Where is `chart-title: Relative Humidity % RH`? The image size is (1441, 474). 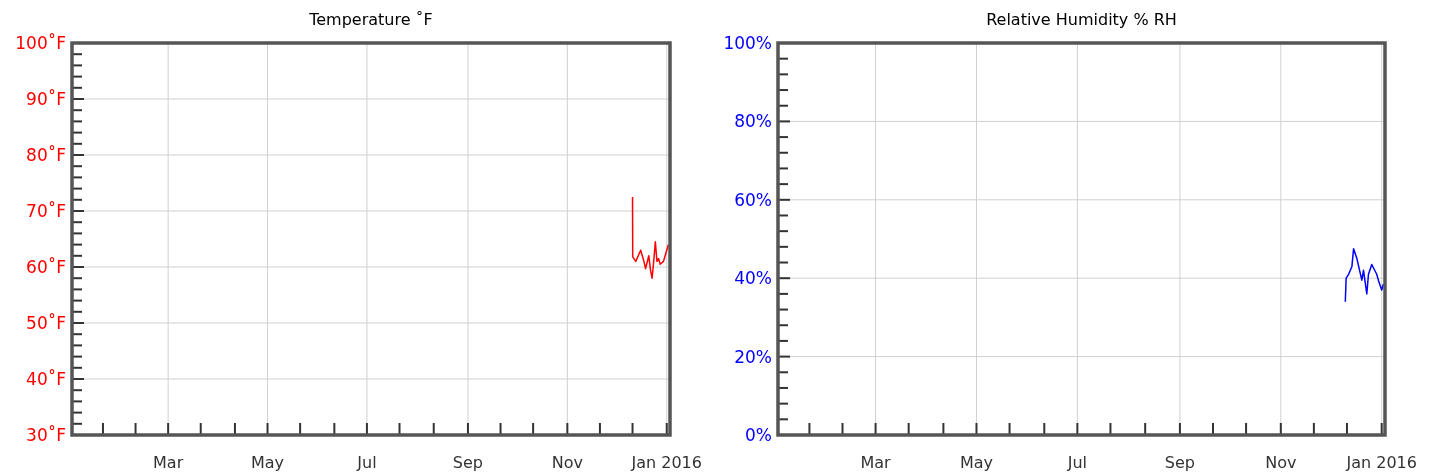 chart-title: Relative Humidity % RH is located at coordinates (1081, 19).